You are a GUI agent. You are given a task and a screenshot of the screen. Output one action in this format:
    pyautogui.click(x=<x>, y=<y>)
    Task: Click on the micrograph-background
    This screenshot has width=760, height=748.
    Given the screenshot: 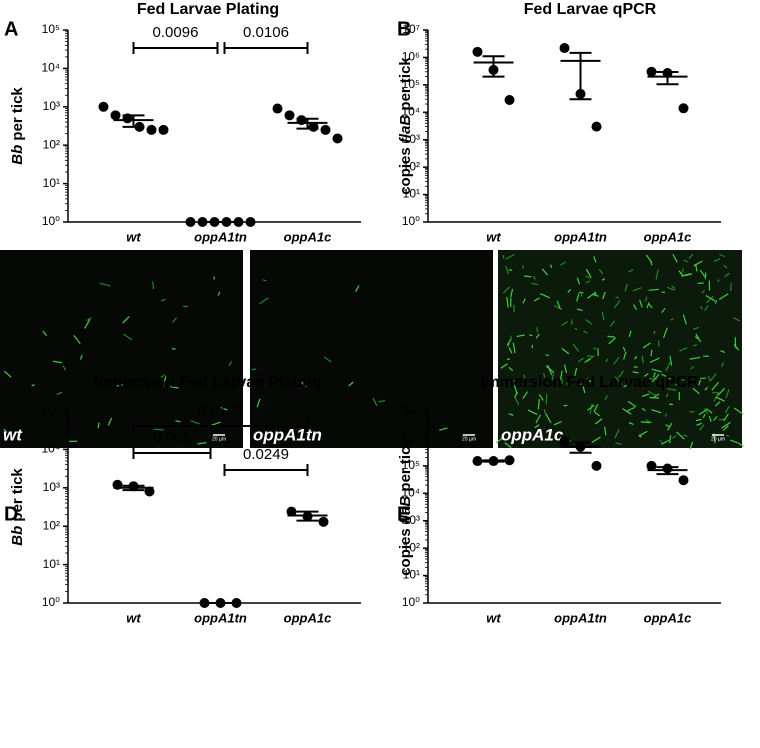 What is the action you would take?
    pyautogui.click(x=121, y=349)
    